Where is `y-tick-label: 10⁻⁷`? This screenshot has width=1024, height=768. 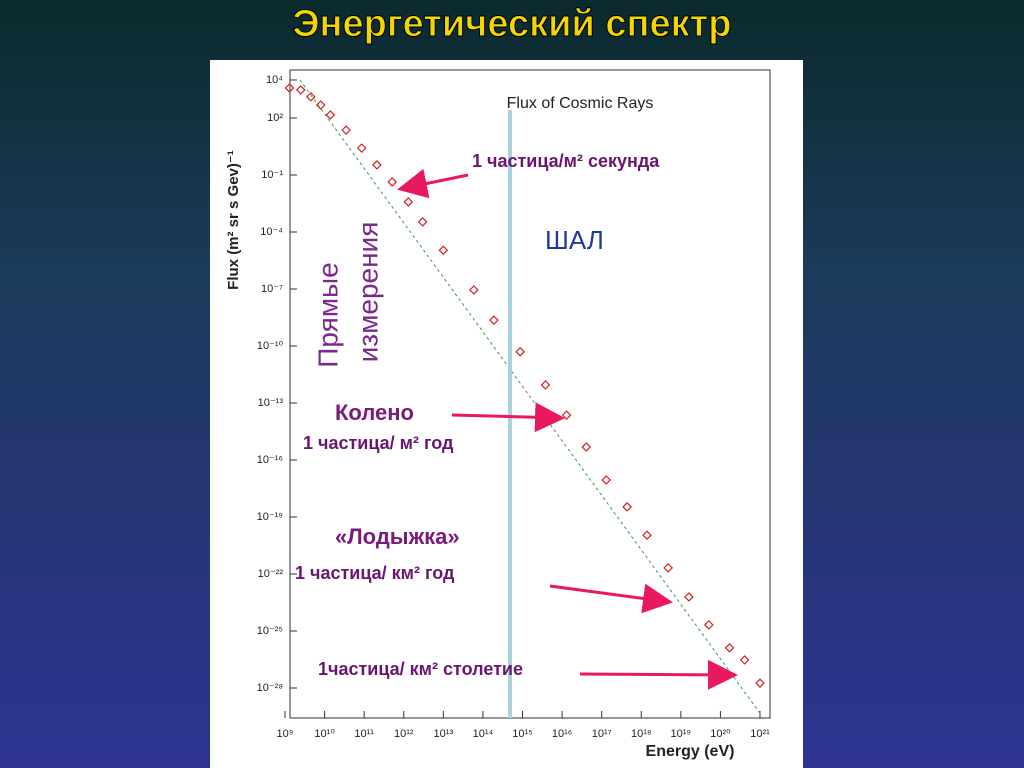 y-tick-label: 10⁻⁷ is located at coordinates (272, 289).